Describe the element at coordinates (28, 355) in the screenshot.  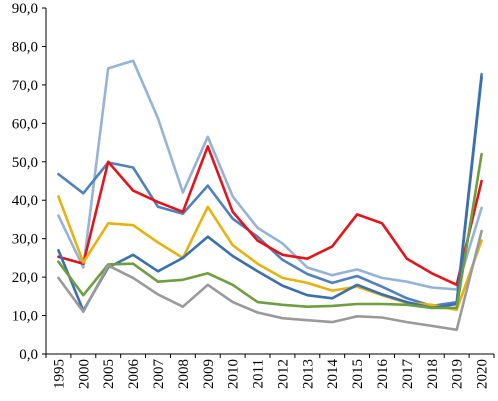
I see `y-tick-label: 0,0` at that location.